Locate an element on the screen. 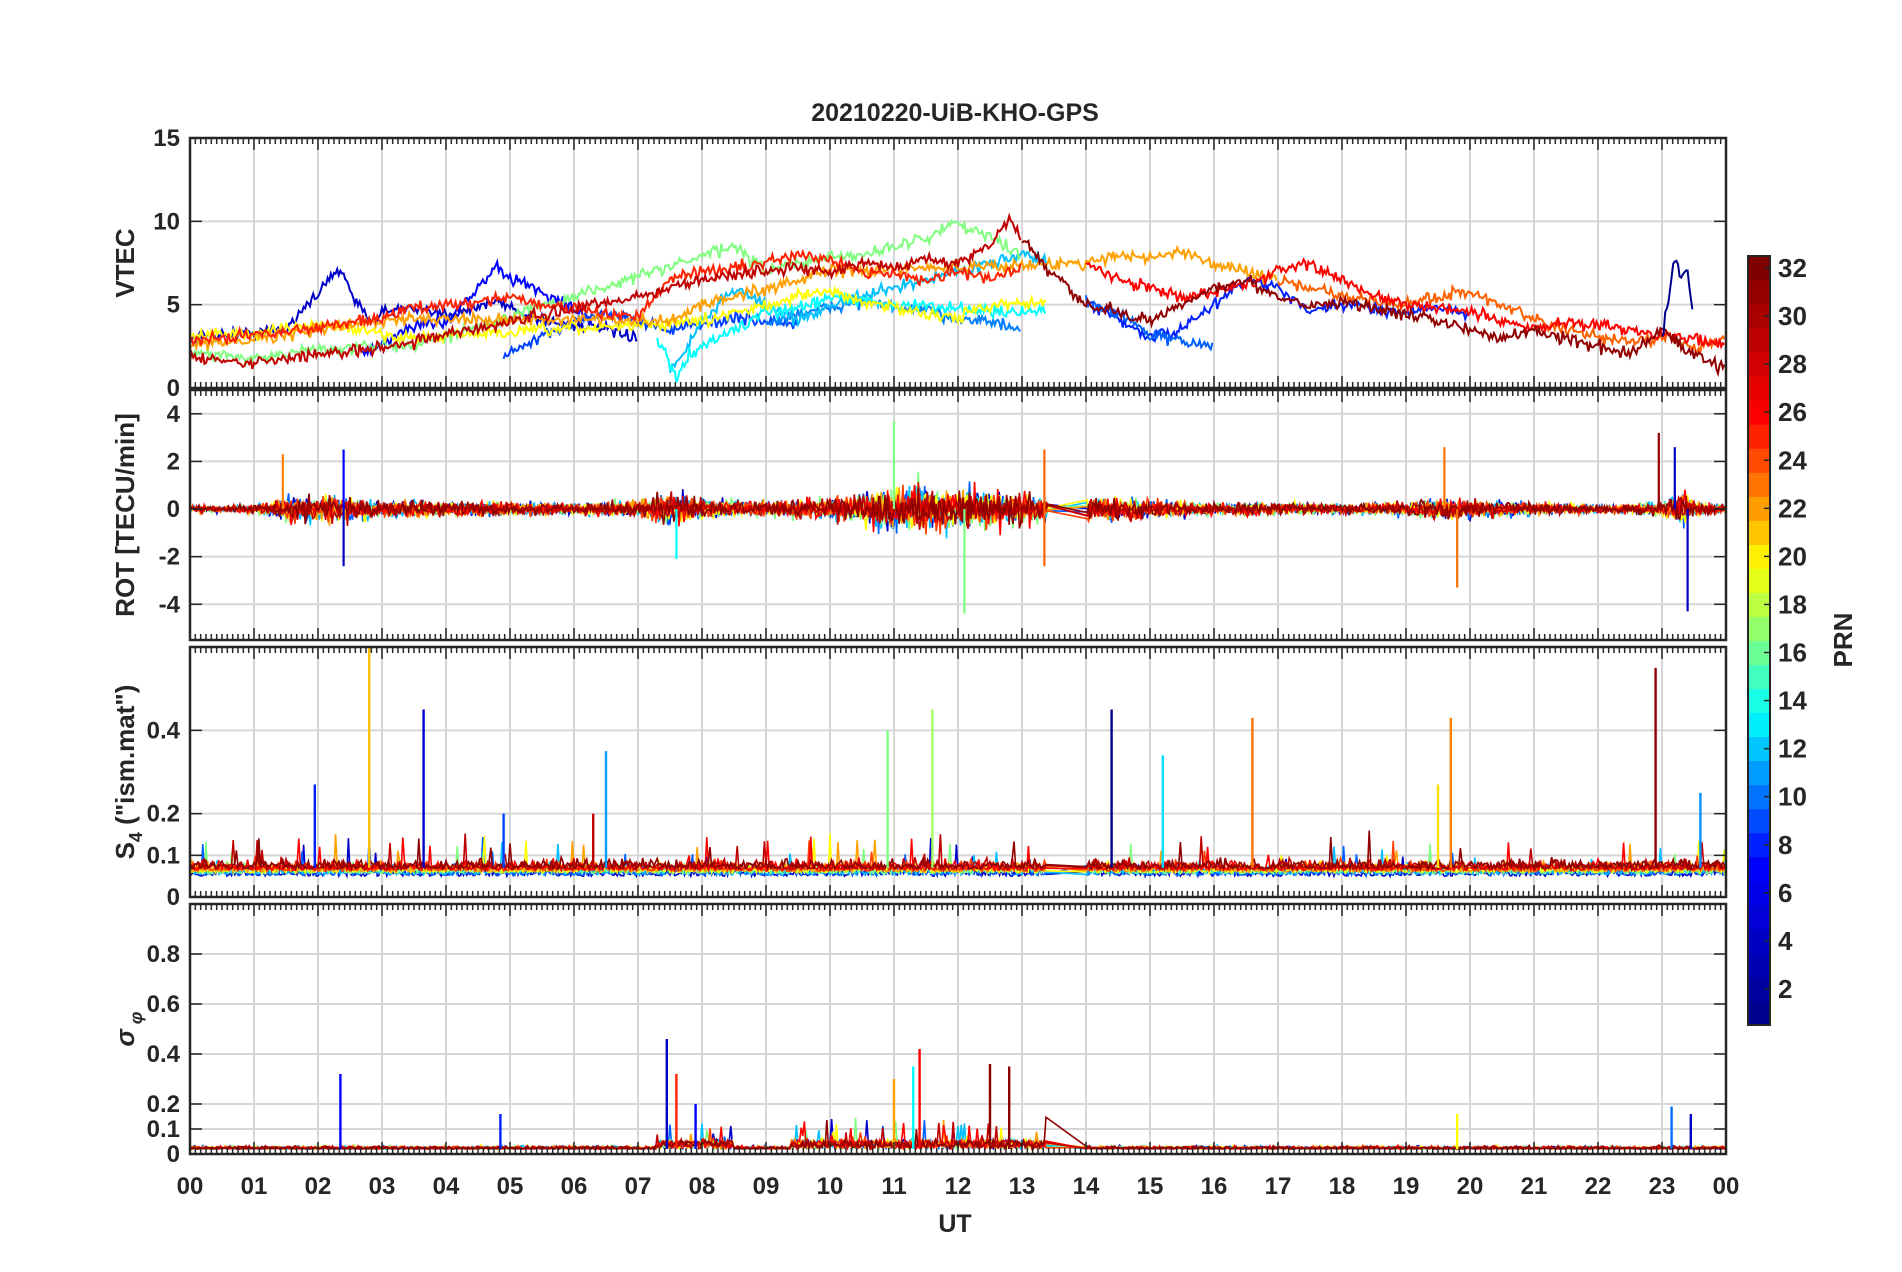  colorbar-box is located at coordinates (1759, 640).